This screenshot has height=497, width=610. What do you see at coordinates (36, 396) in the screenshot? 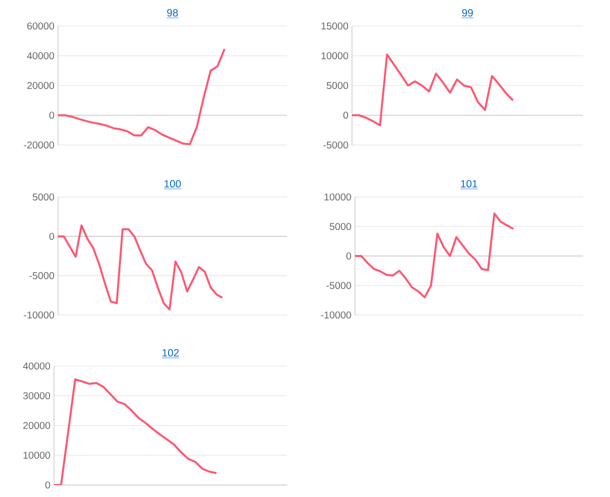
I see `y-tick-label: 30000` at bounding box center [36, 396].